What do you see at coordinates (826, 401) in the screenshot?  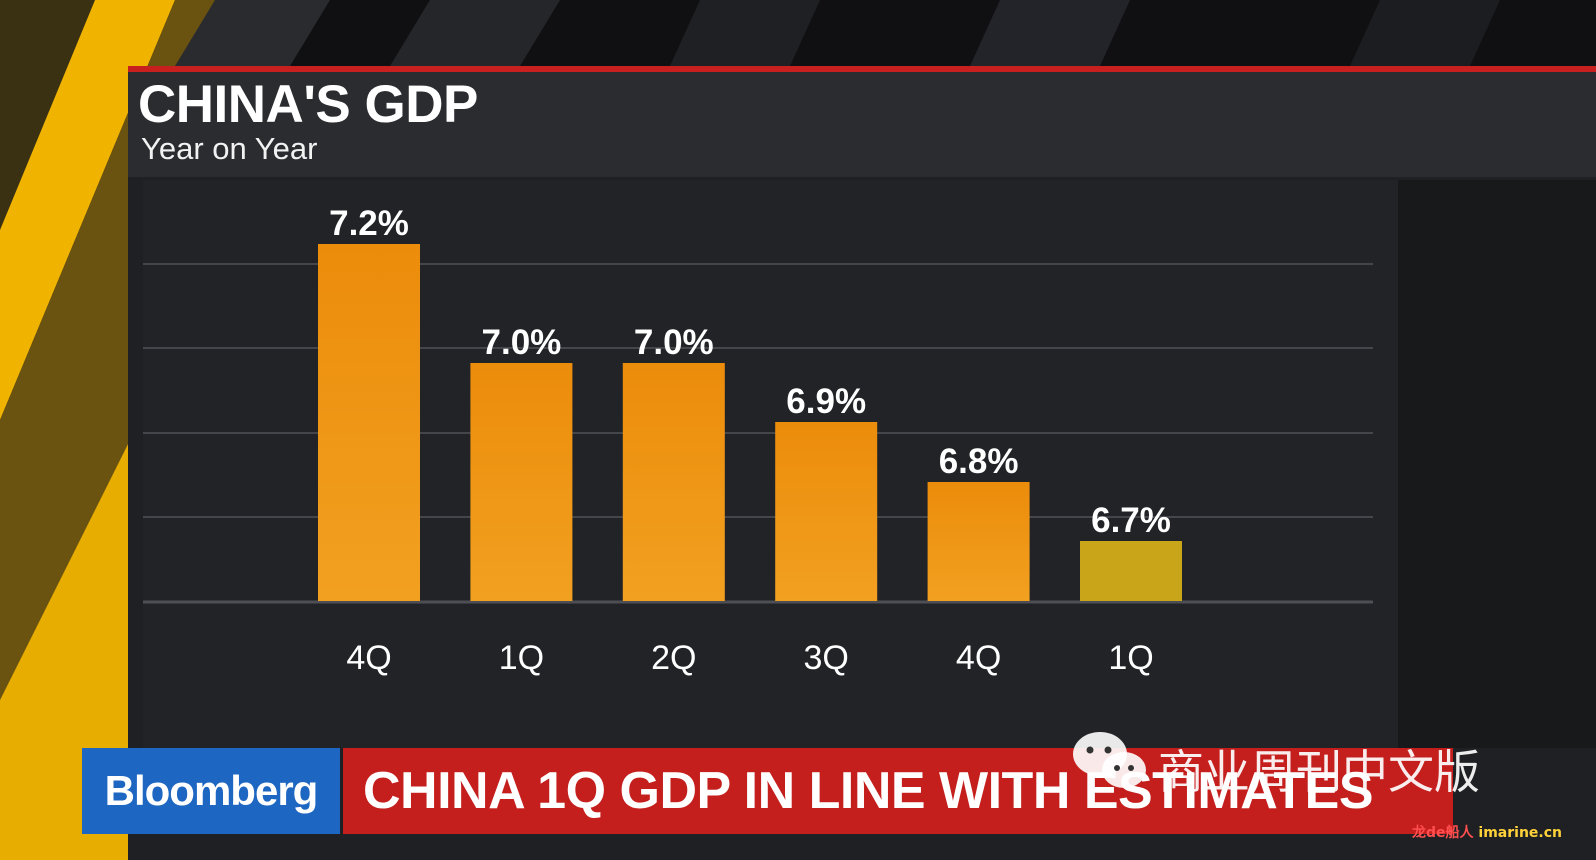 I see `bar-value-label: 6.9%` at bounding box center [826, 401].